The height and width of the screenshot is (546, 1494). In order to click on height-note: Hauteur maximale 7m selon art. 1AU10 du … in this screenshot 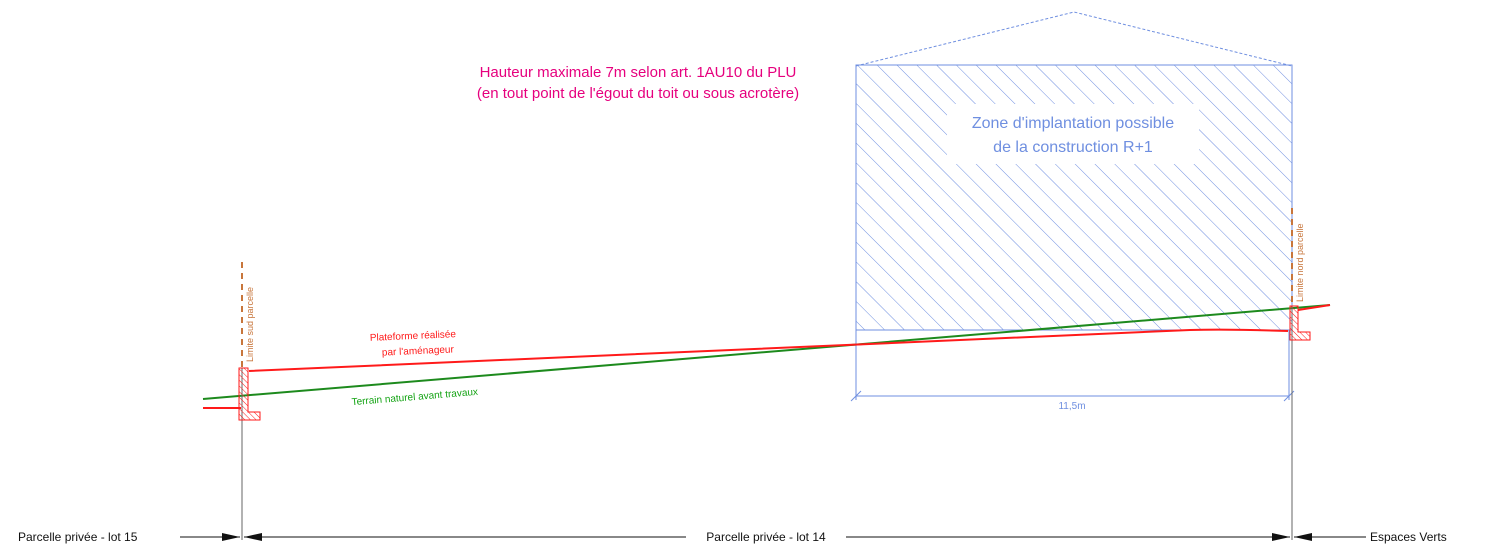, I will do `click(638, 83)`.